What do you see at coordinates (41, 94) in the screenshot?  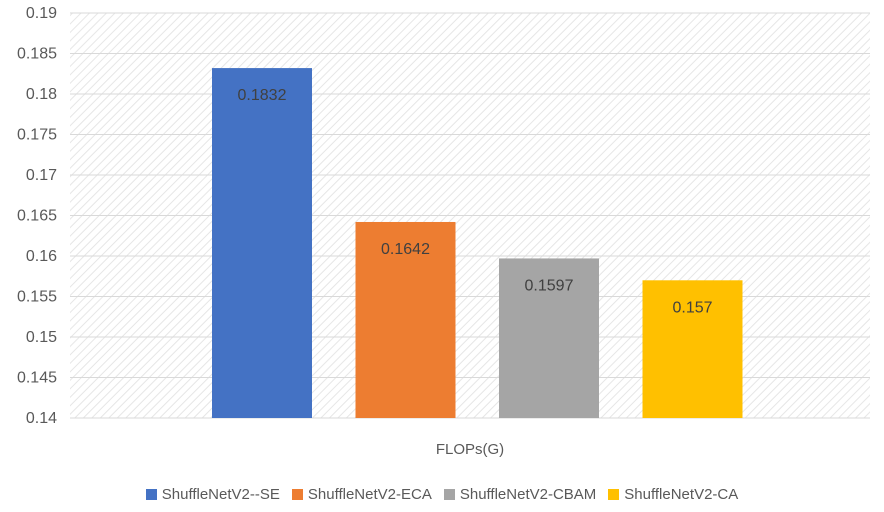 I see `y-tick-label: 0.18` at bounding box center [41, 94].